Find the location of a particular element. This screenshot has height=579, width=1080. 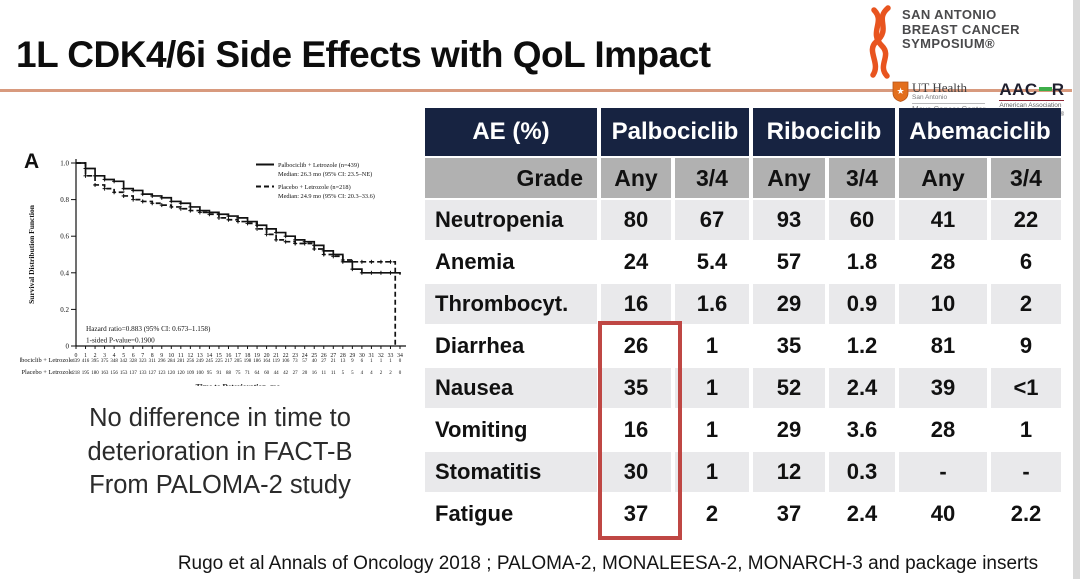

ut-name: UT Health is located at coordinates (939, 87).